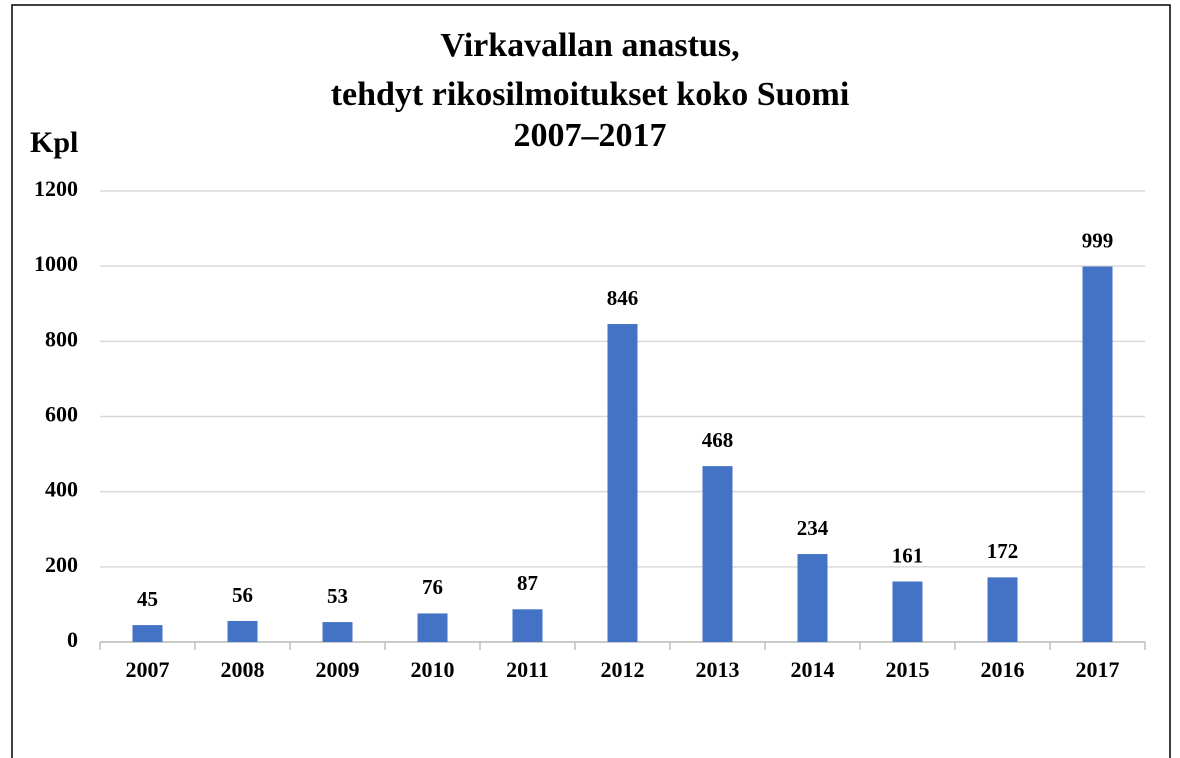  What do you see at coordinates (61, 564) in the screenshot?
I see `y-tick-label: 200` at bounding box center [61, 564].